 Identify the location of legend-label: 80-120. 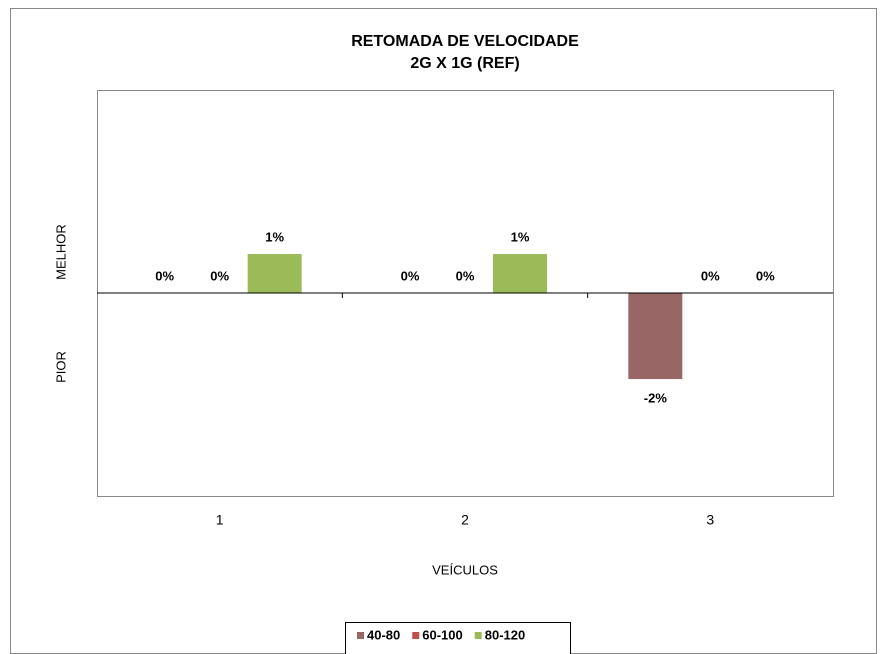
(505, 634).